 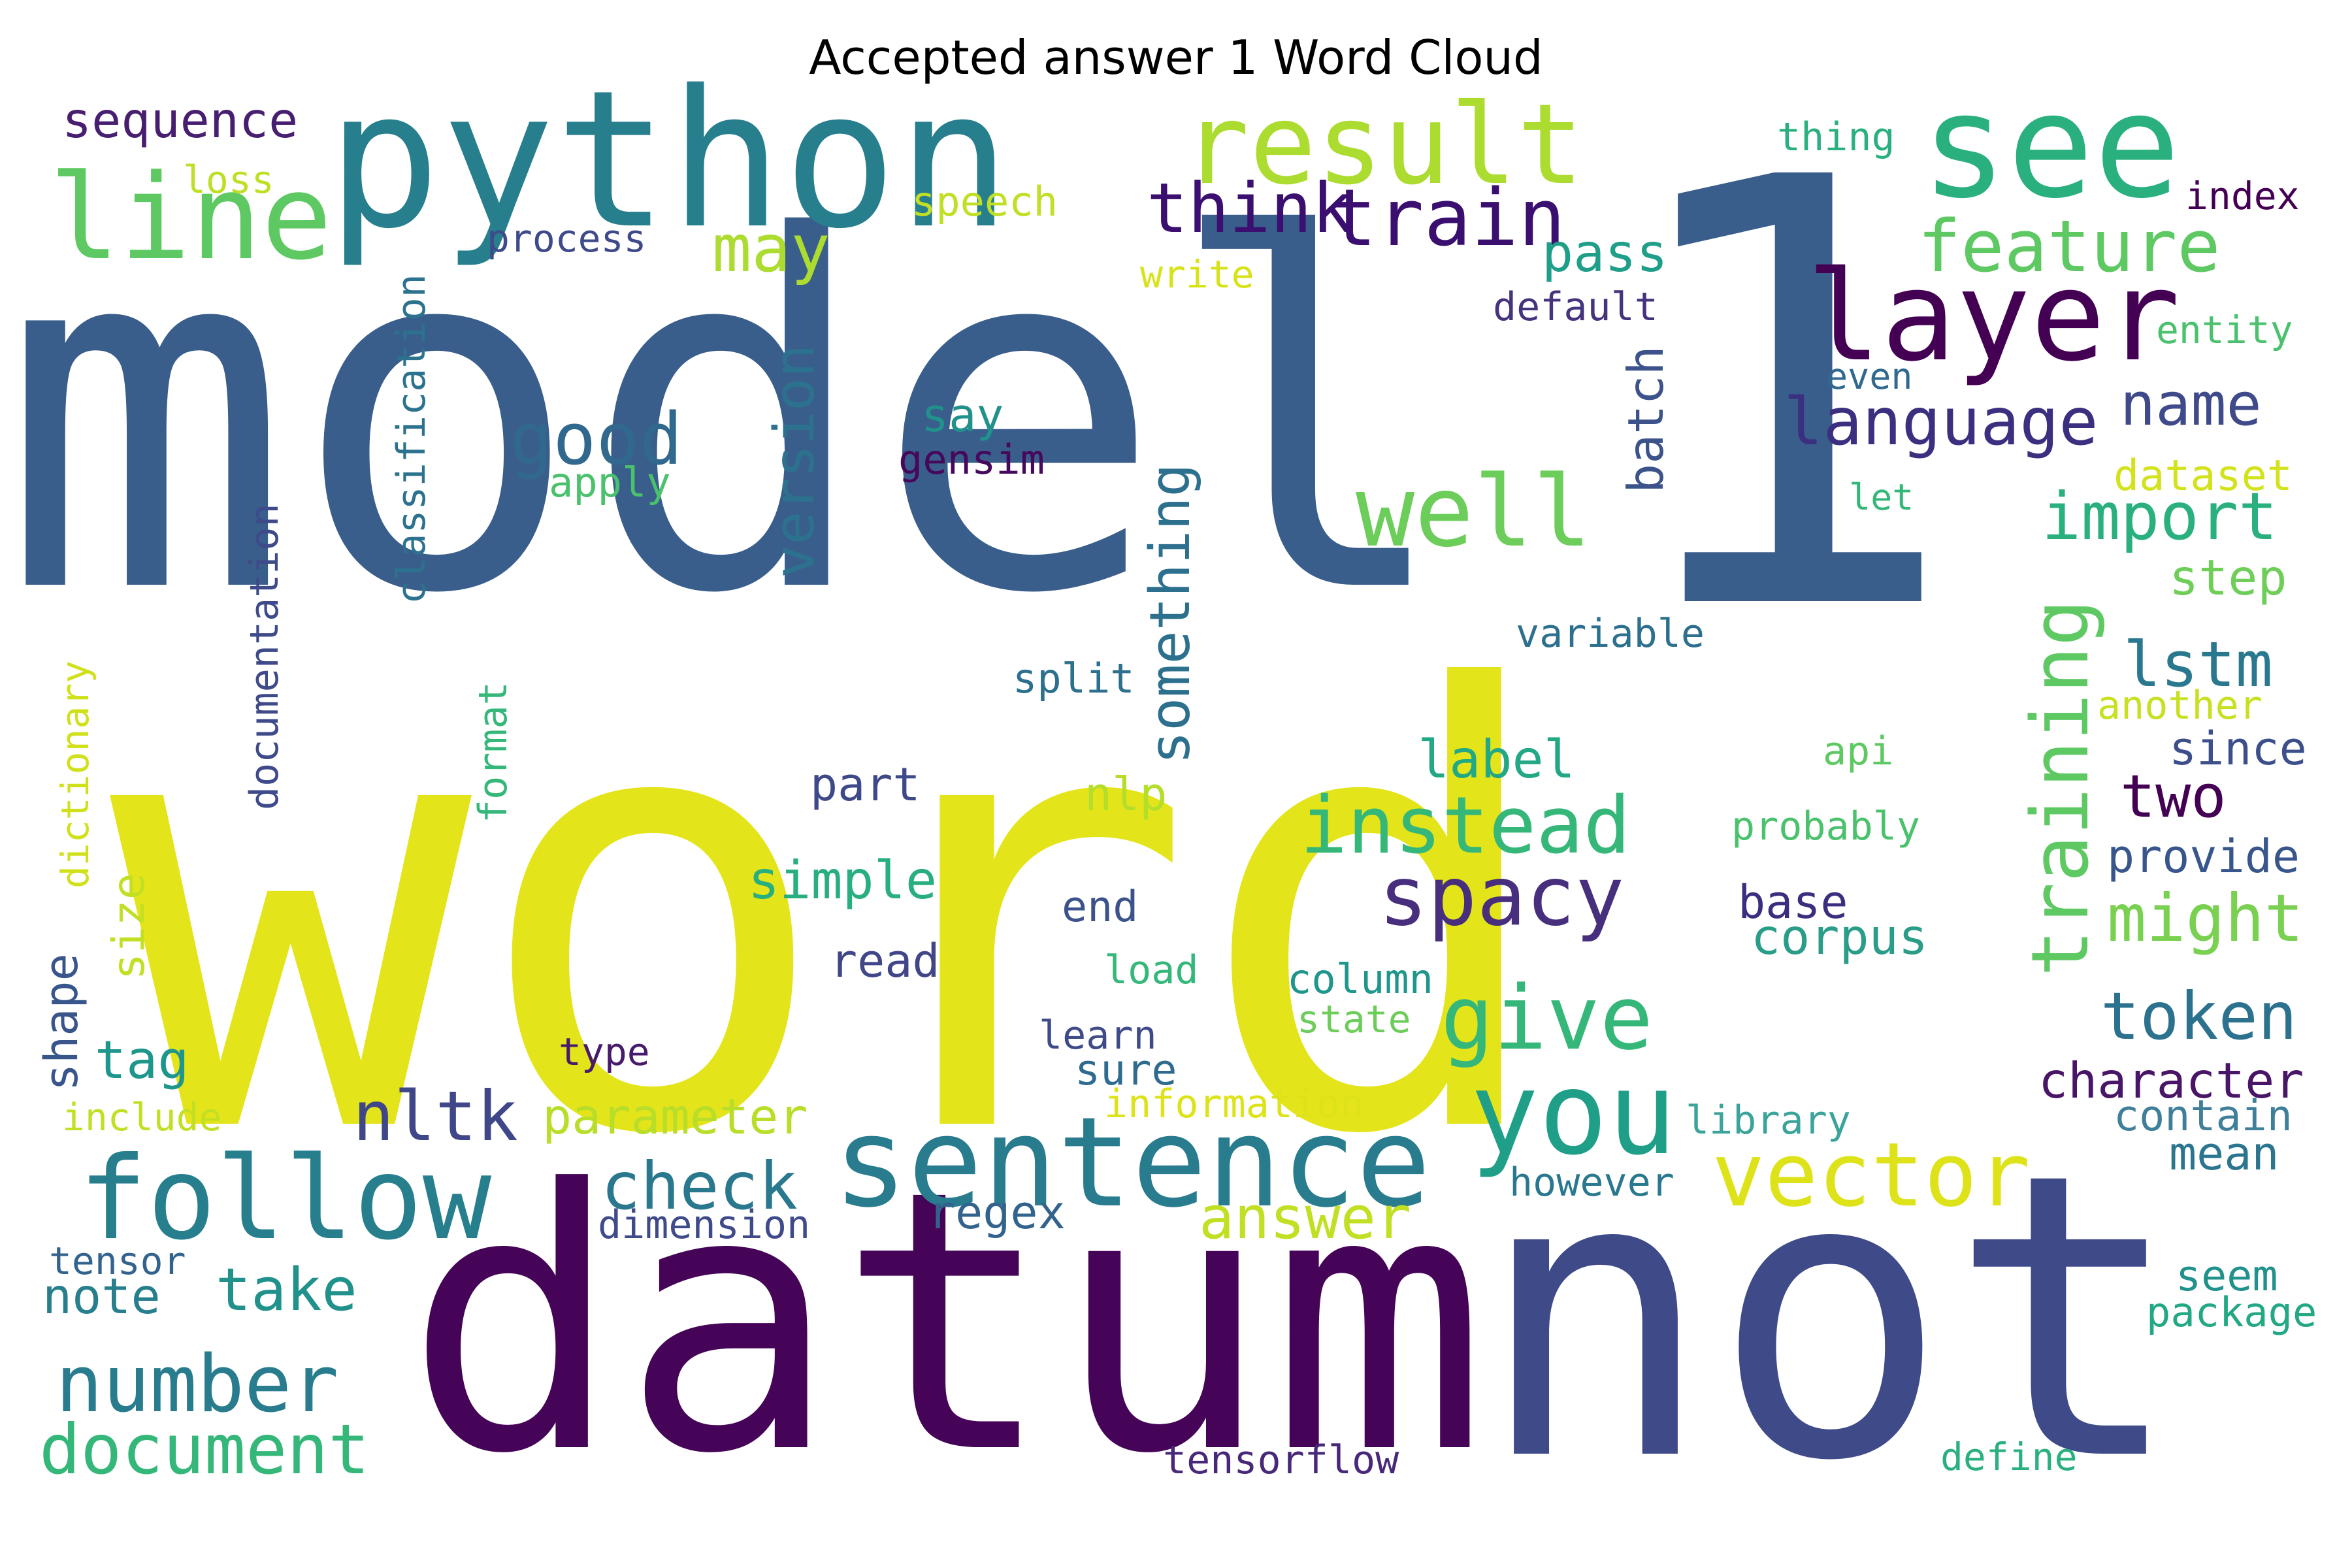 What do you see at coordinates (1871, 1175) in the screenshot?
I see `word-vector: vector` at bounding box center [1871, 1175].